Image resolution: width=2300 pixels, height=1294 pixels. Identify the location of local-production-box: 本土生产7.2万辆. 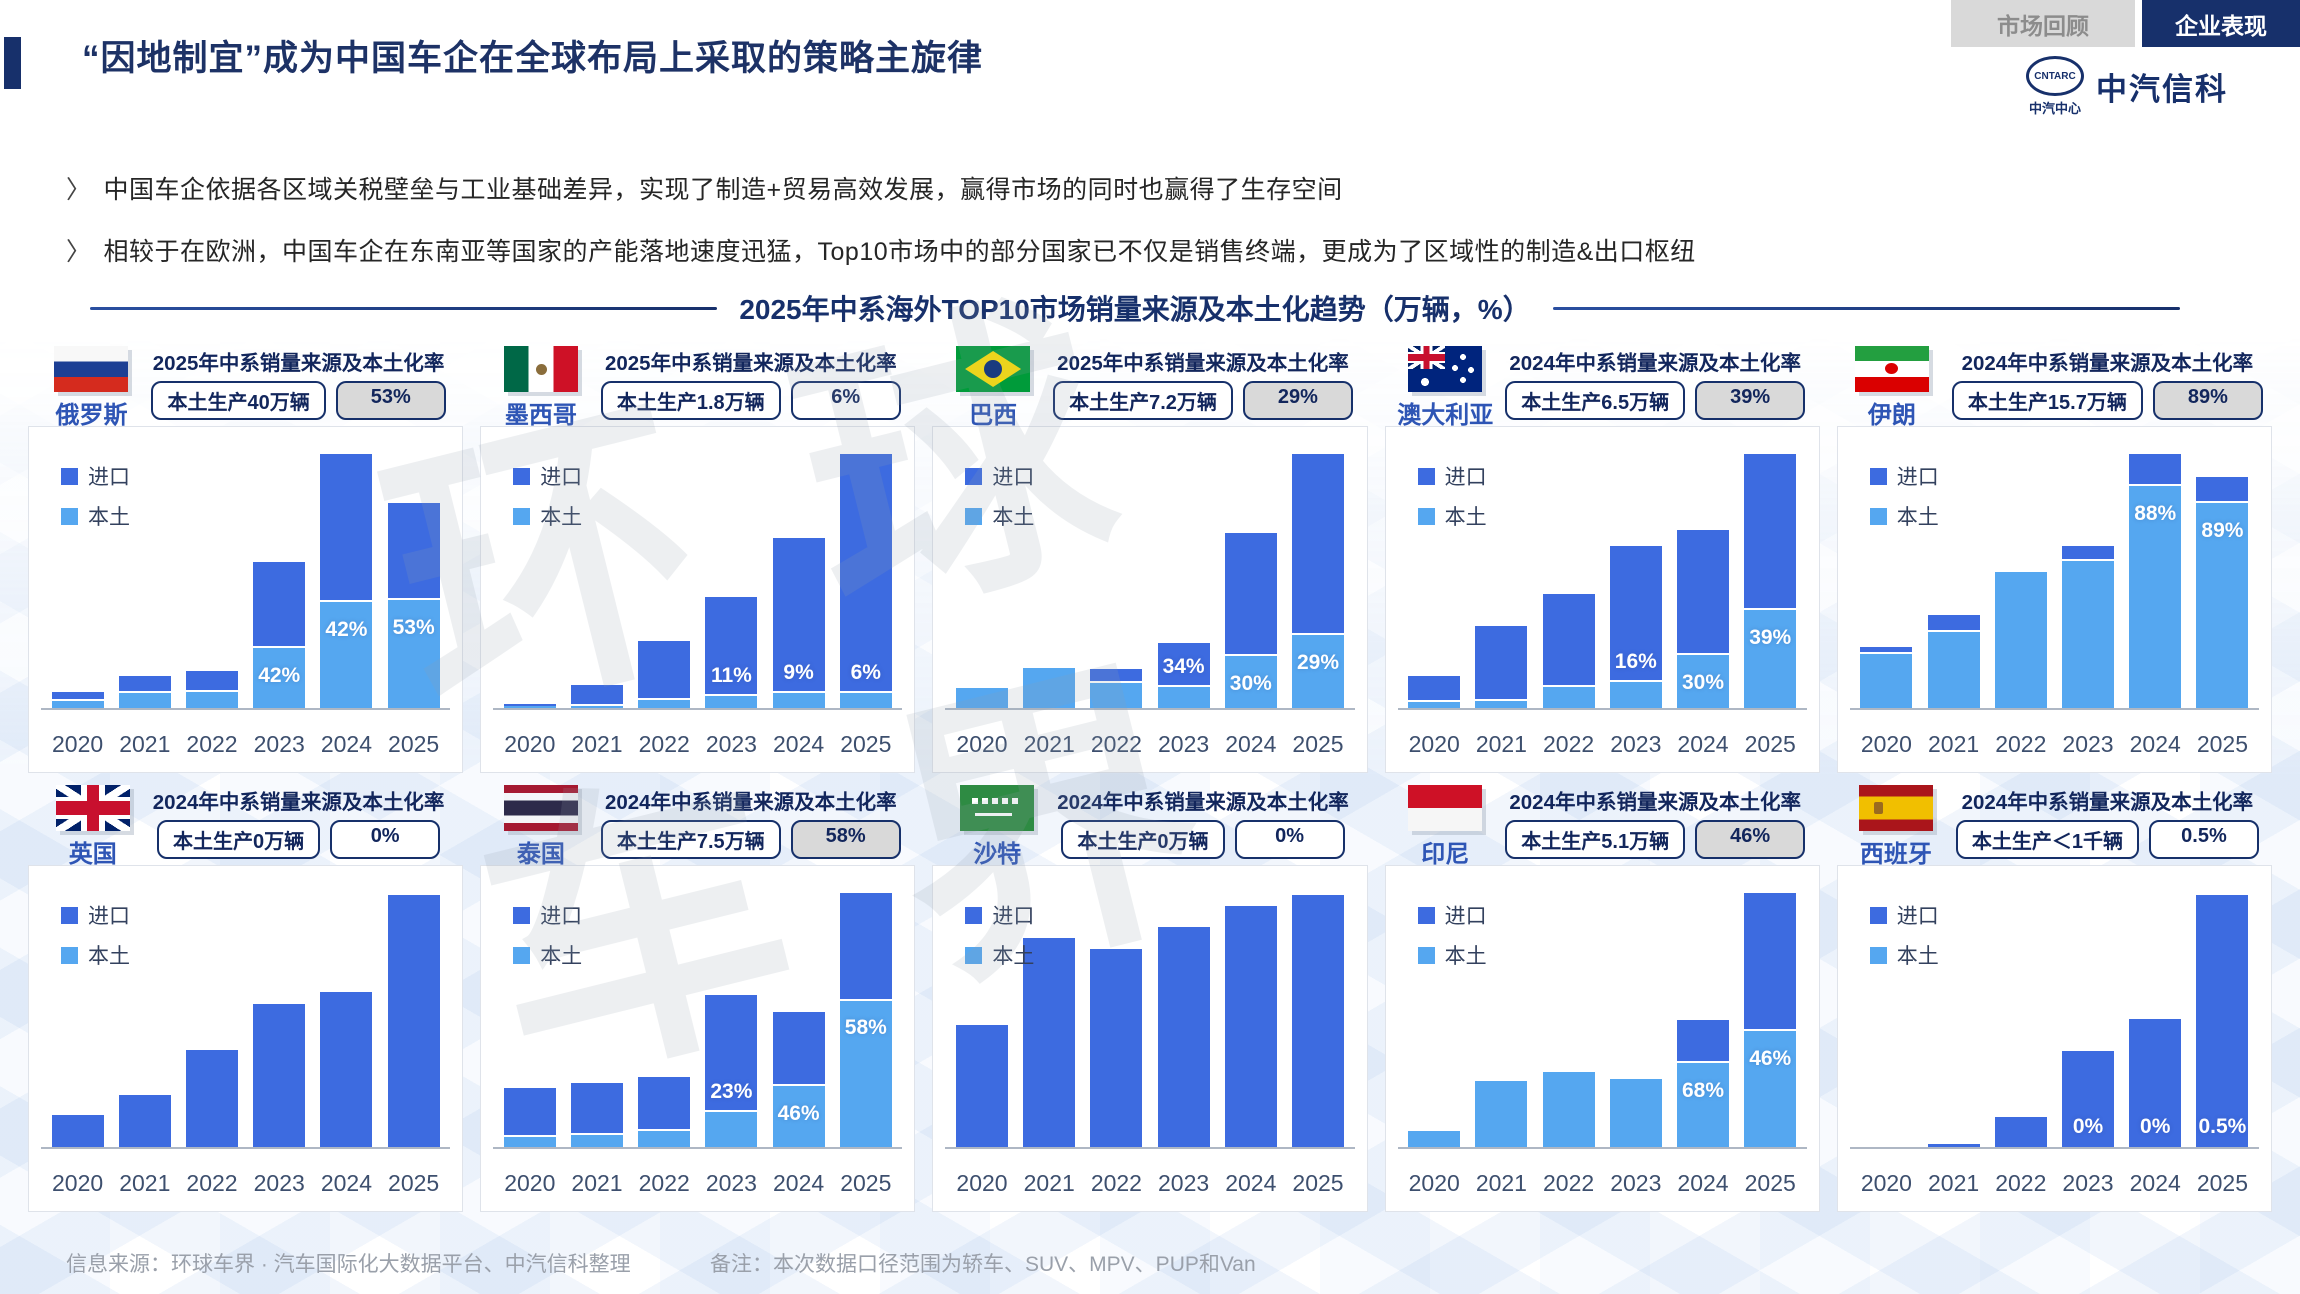
(1143, 400).